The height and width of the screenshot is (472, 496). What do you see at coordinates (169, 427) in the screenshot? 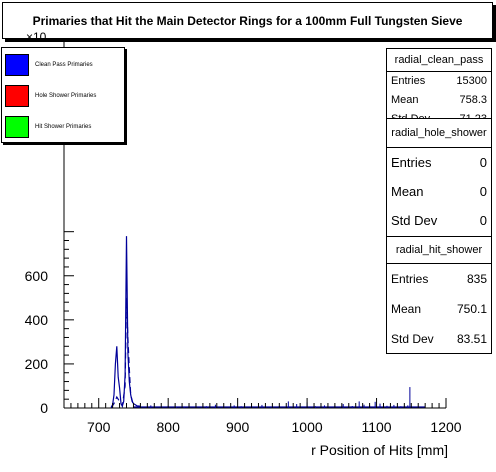
I see `x-tick-label: 800` at bounding box center [169, 427].